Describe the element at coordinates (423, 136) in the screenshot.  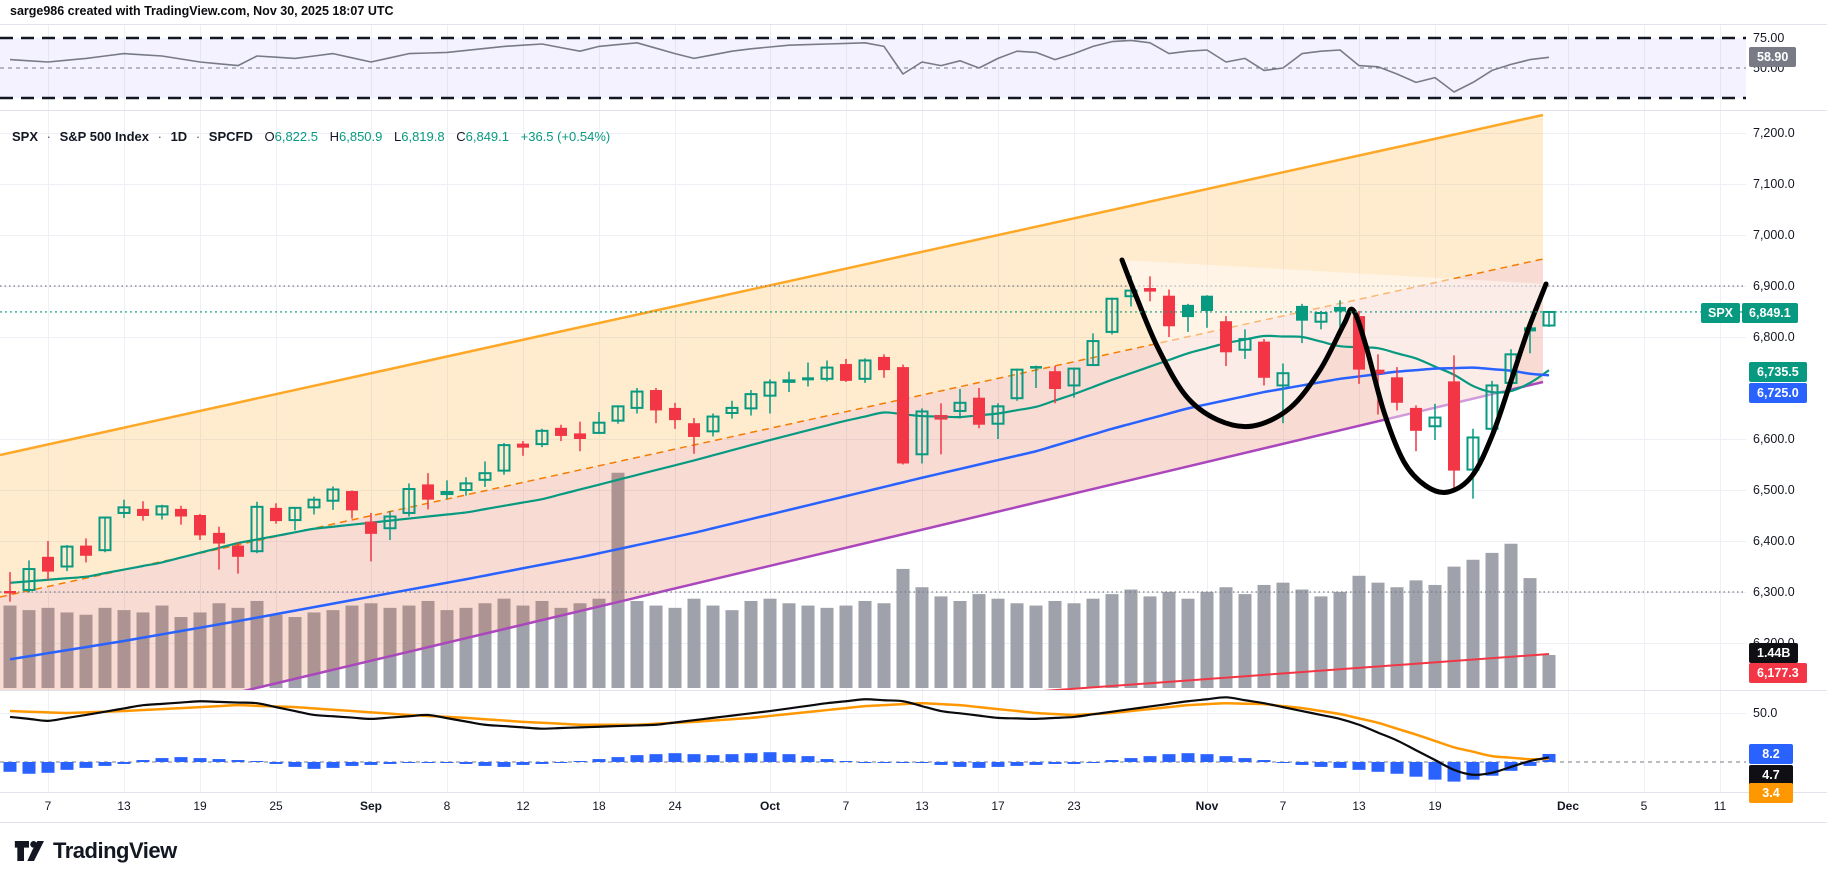
I see `low-value: 6,819.8` at that location.